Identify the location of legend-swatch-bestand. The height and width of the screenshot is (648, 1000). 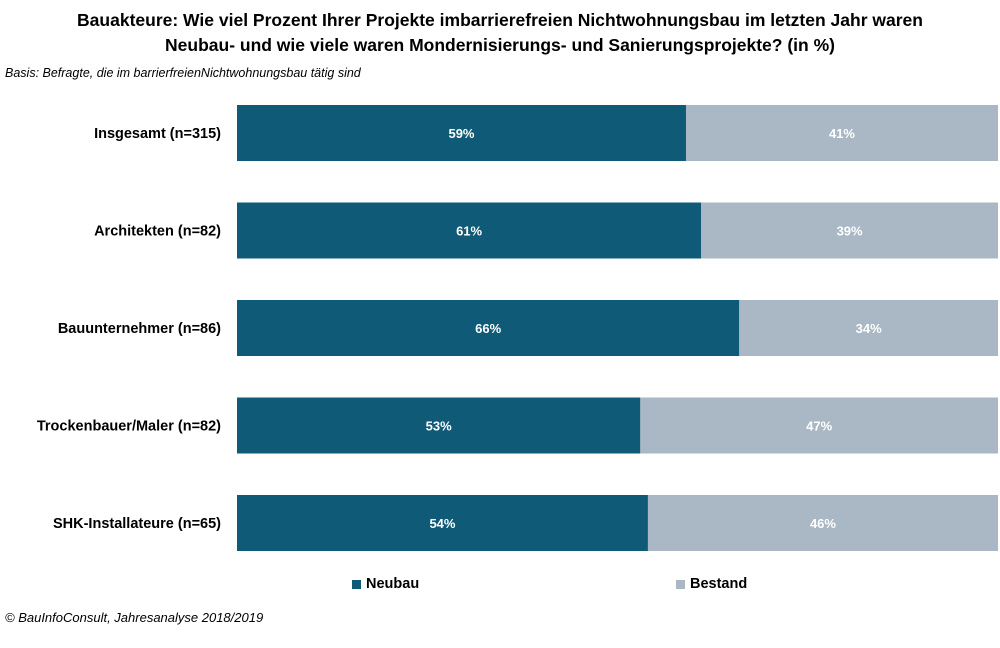
(680, 584).